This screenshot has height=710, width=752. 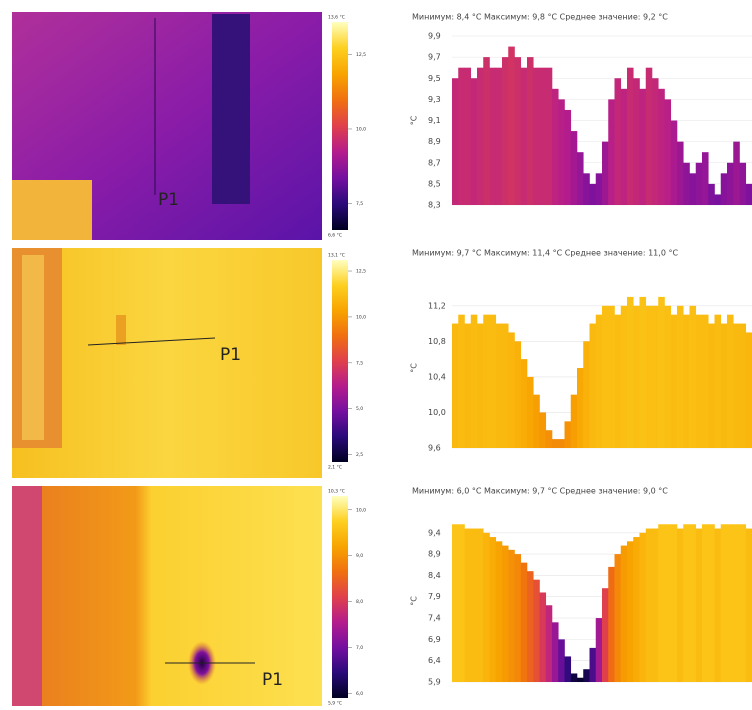 I want to click on y-tick-label: 7,9, so click(x=434, y=596).